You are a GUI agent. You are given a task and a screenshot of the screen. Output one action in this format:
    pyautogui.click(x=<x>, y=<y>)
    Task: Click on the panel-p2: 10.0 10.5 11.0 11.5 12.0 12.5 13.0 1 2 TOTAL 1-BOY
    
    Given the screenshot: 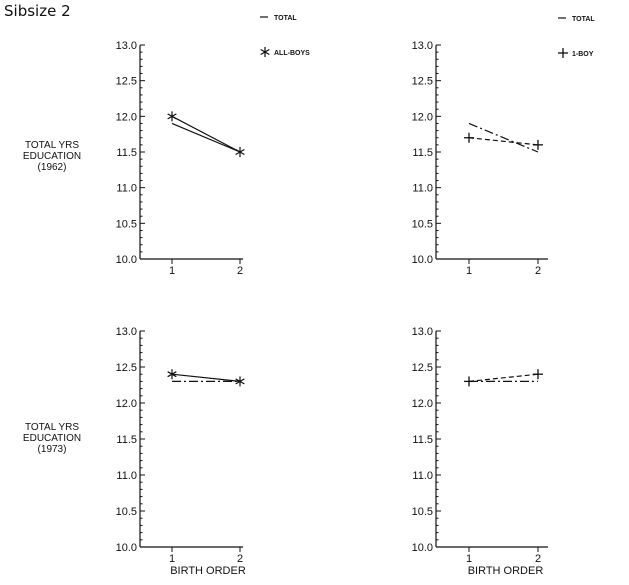 What is the action you would take?
    pyautogui.click(x=504, y=146)
    